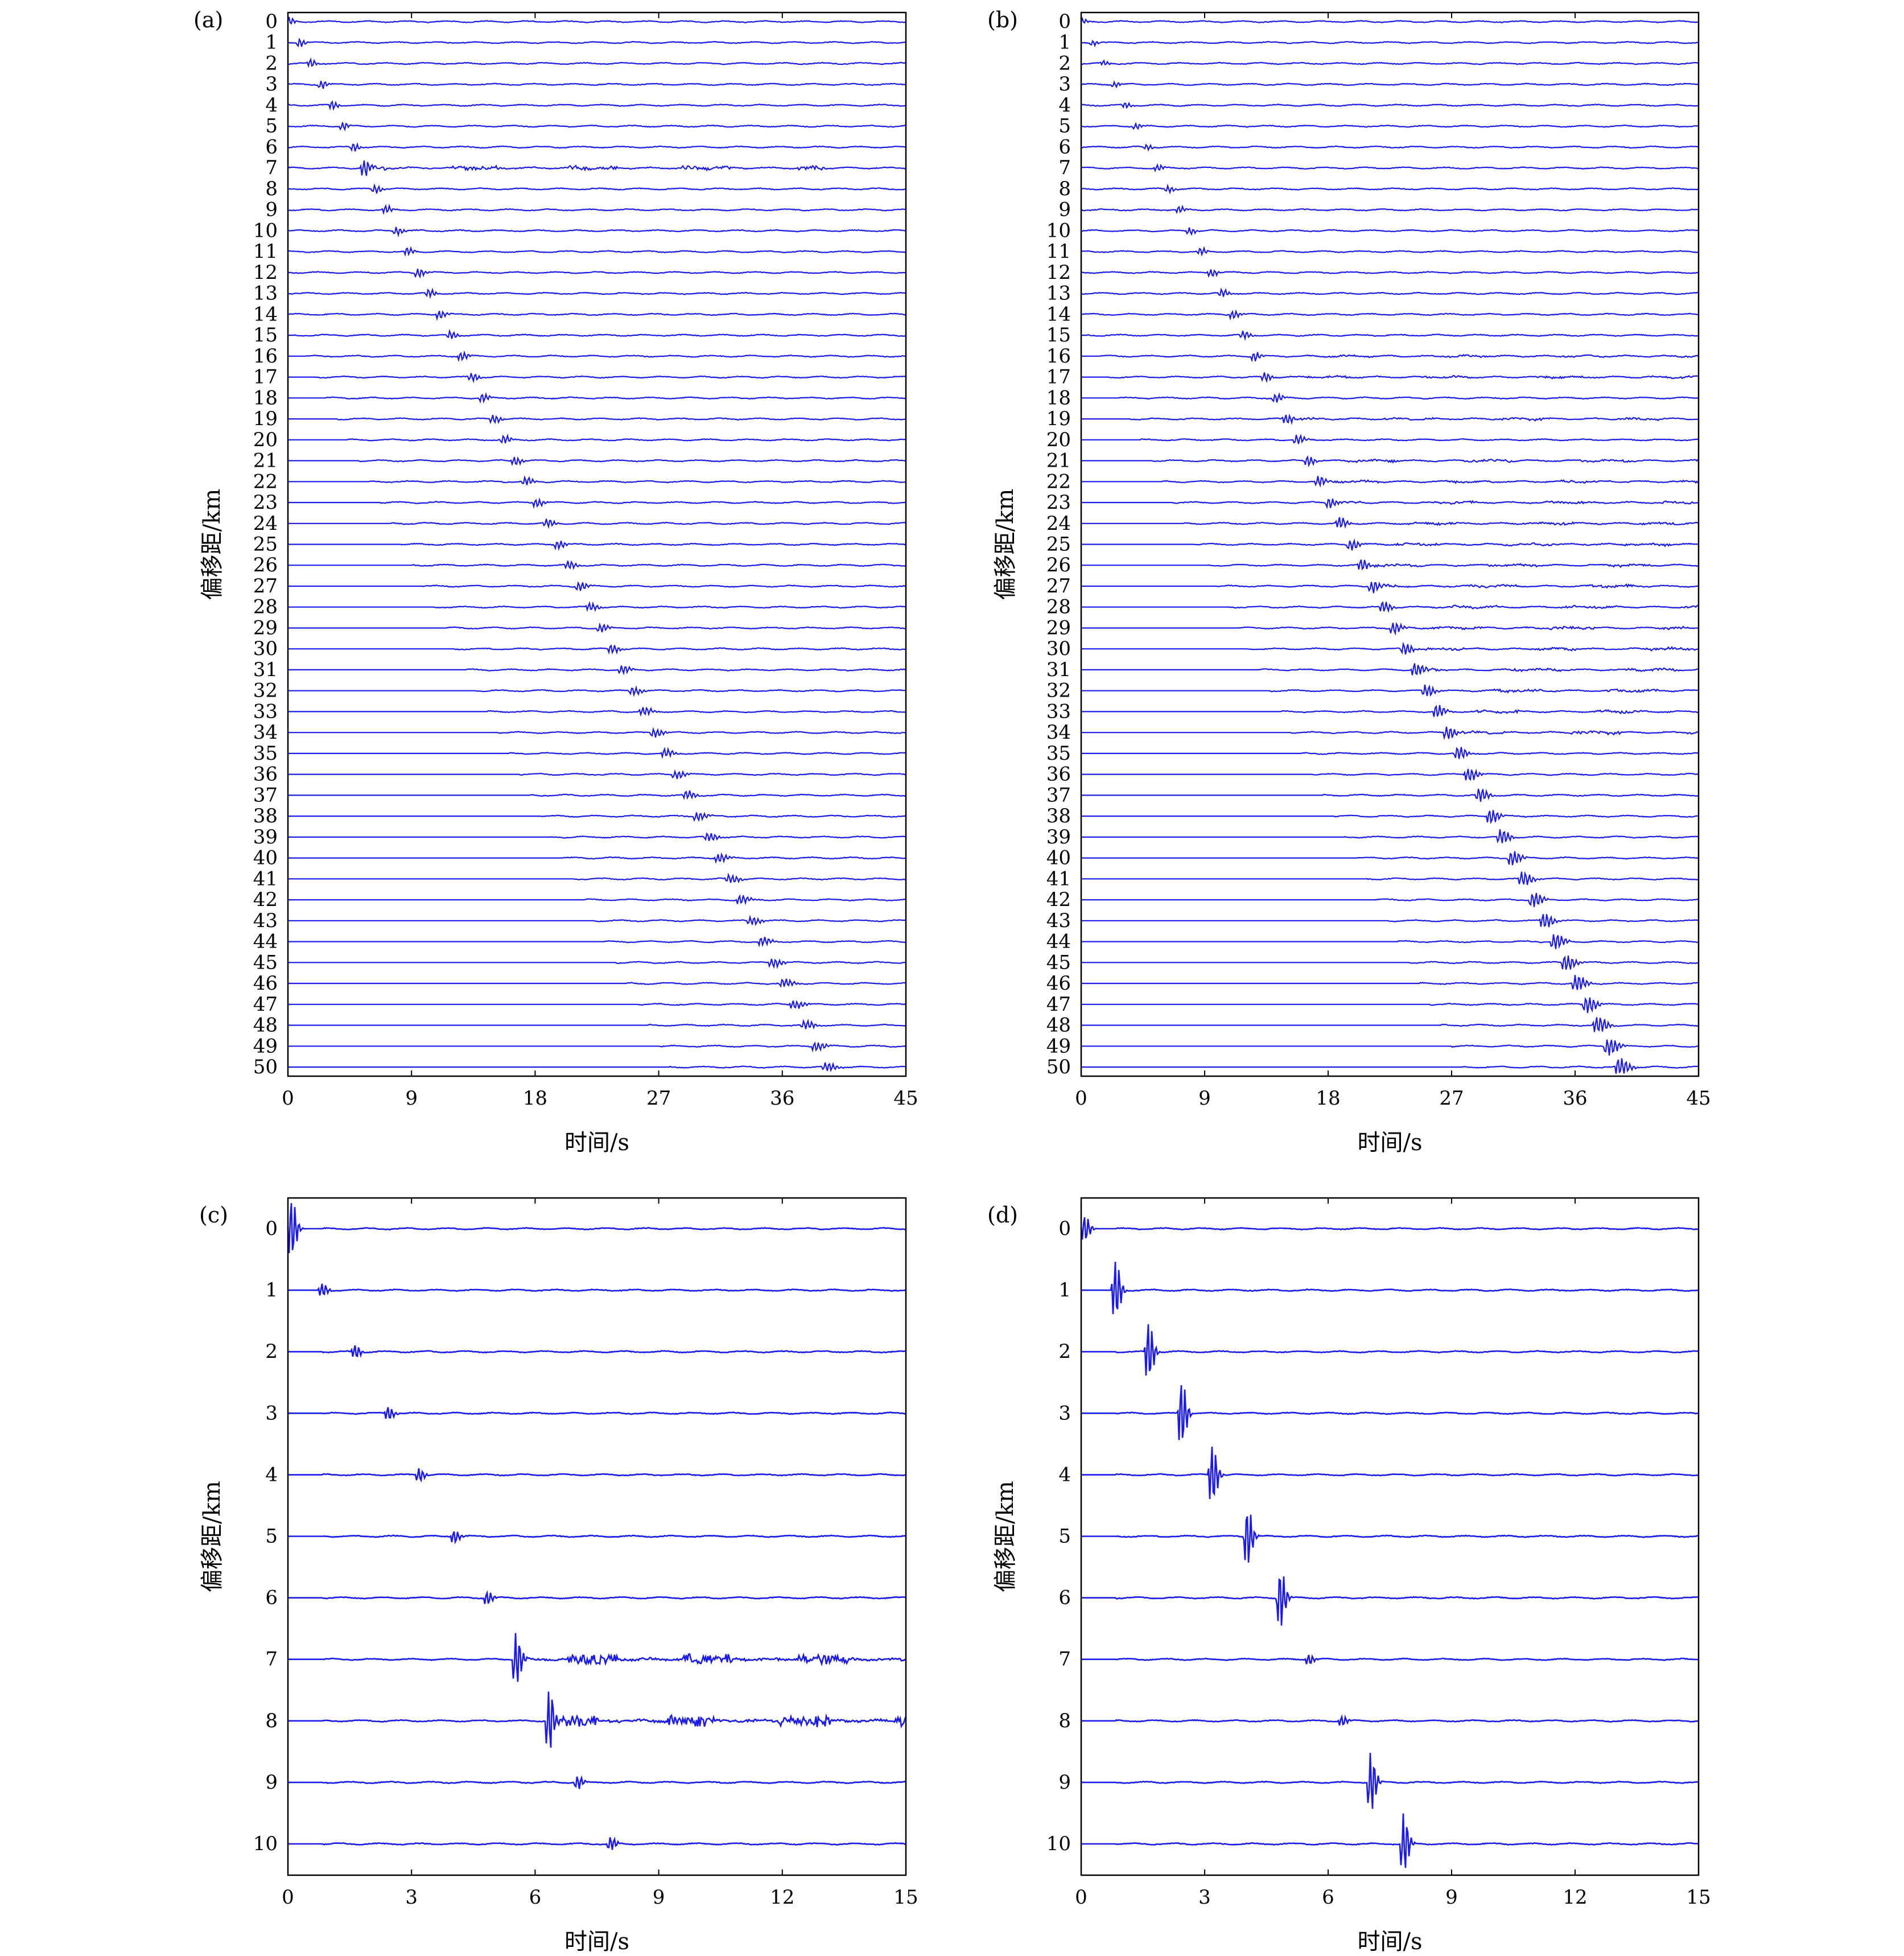  I want to click on y-tick-label: 50, so click(1058, 1067).